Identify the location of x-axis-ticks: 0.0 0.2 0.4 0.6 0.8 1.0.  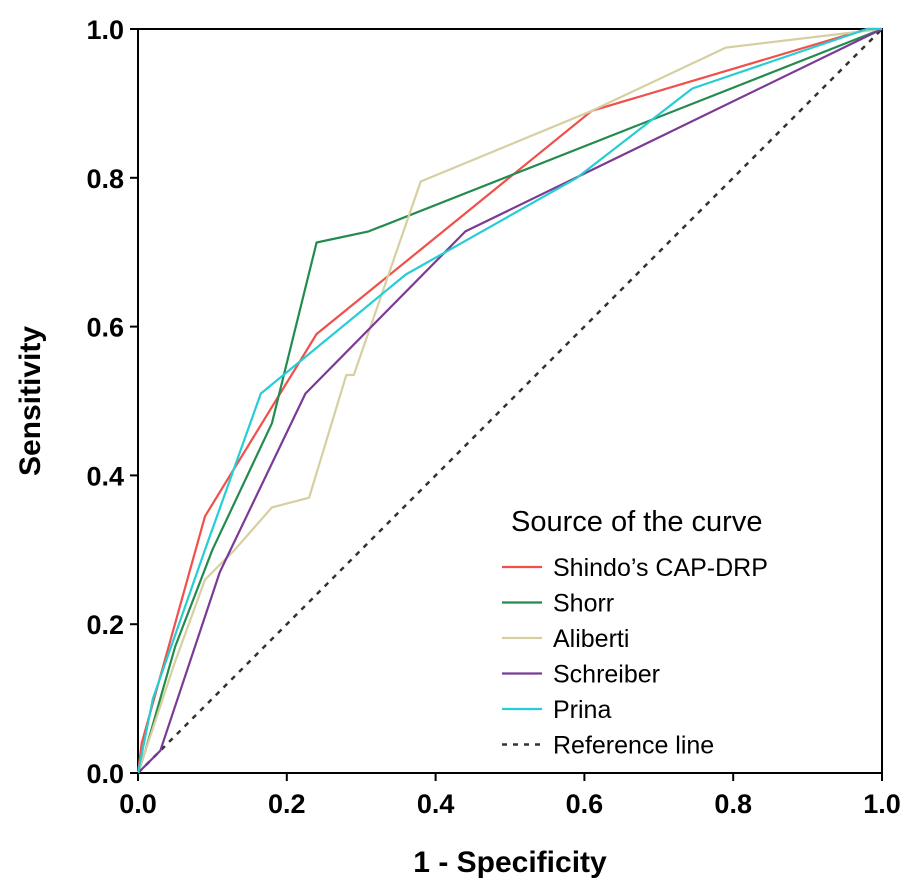
(510, 796).